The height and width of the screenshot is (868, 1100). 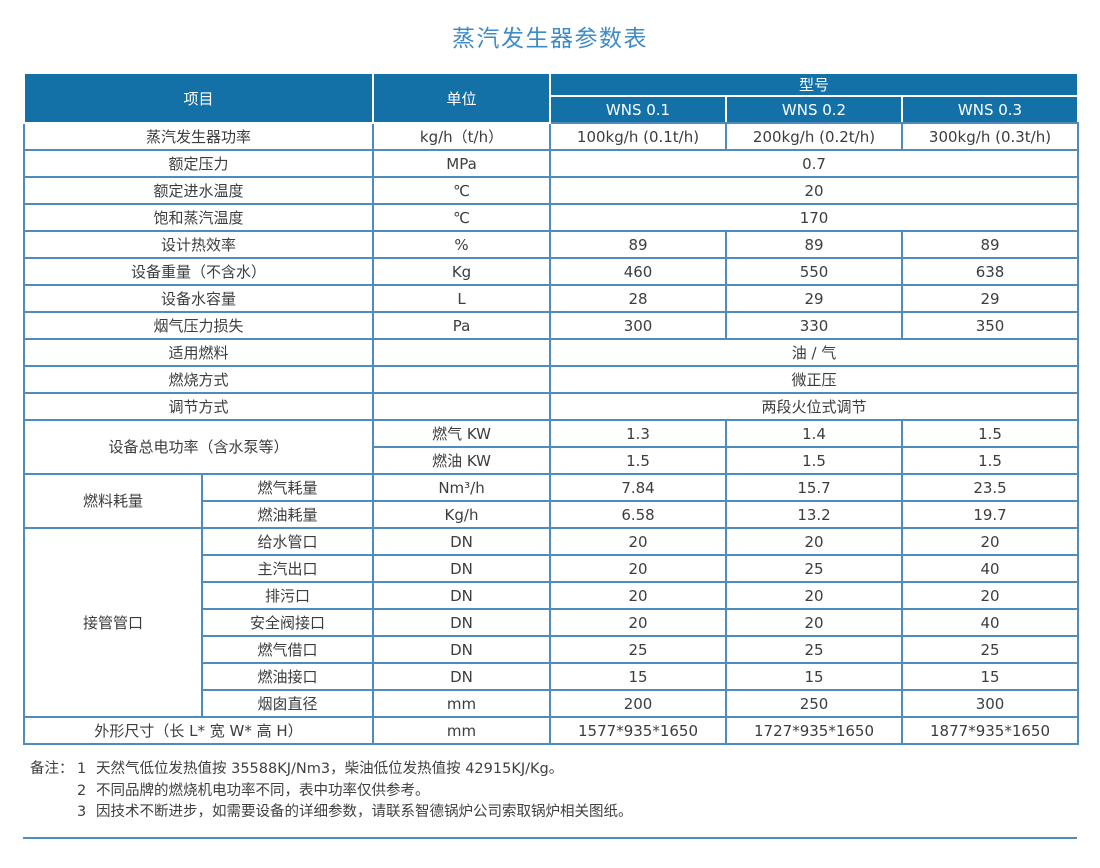 What do you see at coordinates (263, 790) in the screenshot?
I see `note-text: 不同品牌的燃烧机电功率不同，表中功率仅供参考。` at bounding box center [263, 790].